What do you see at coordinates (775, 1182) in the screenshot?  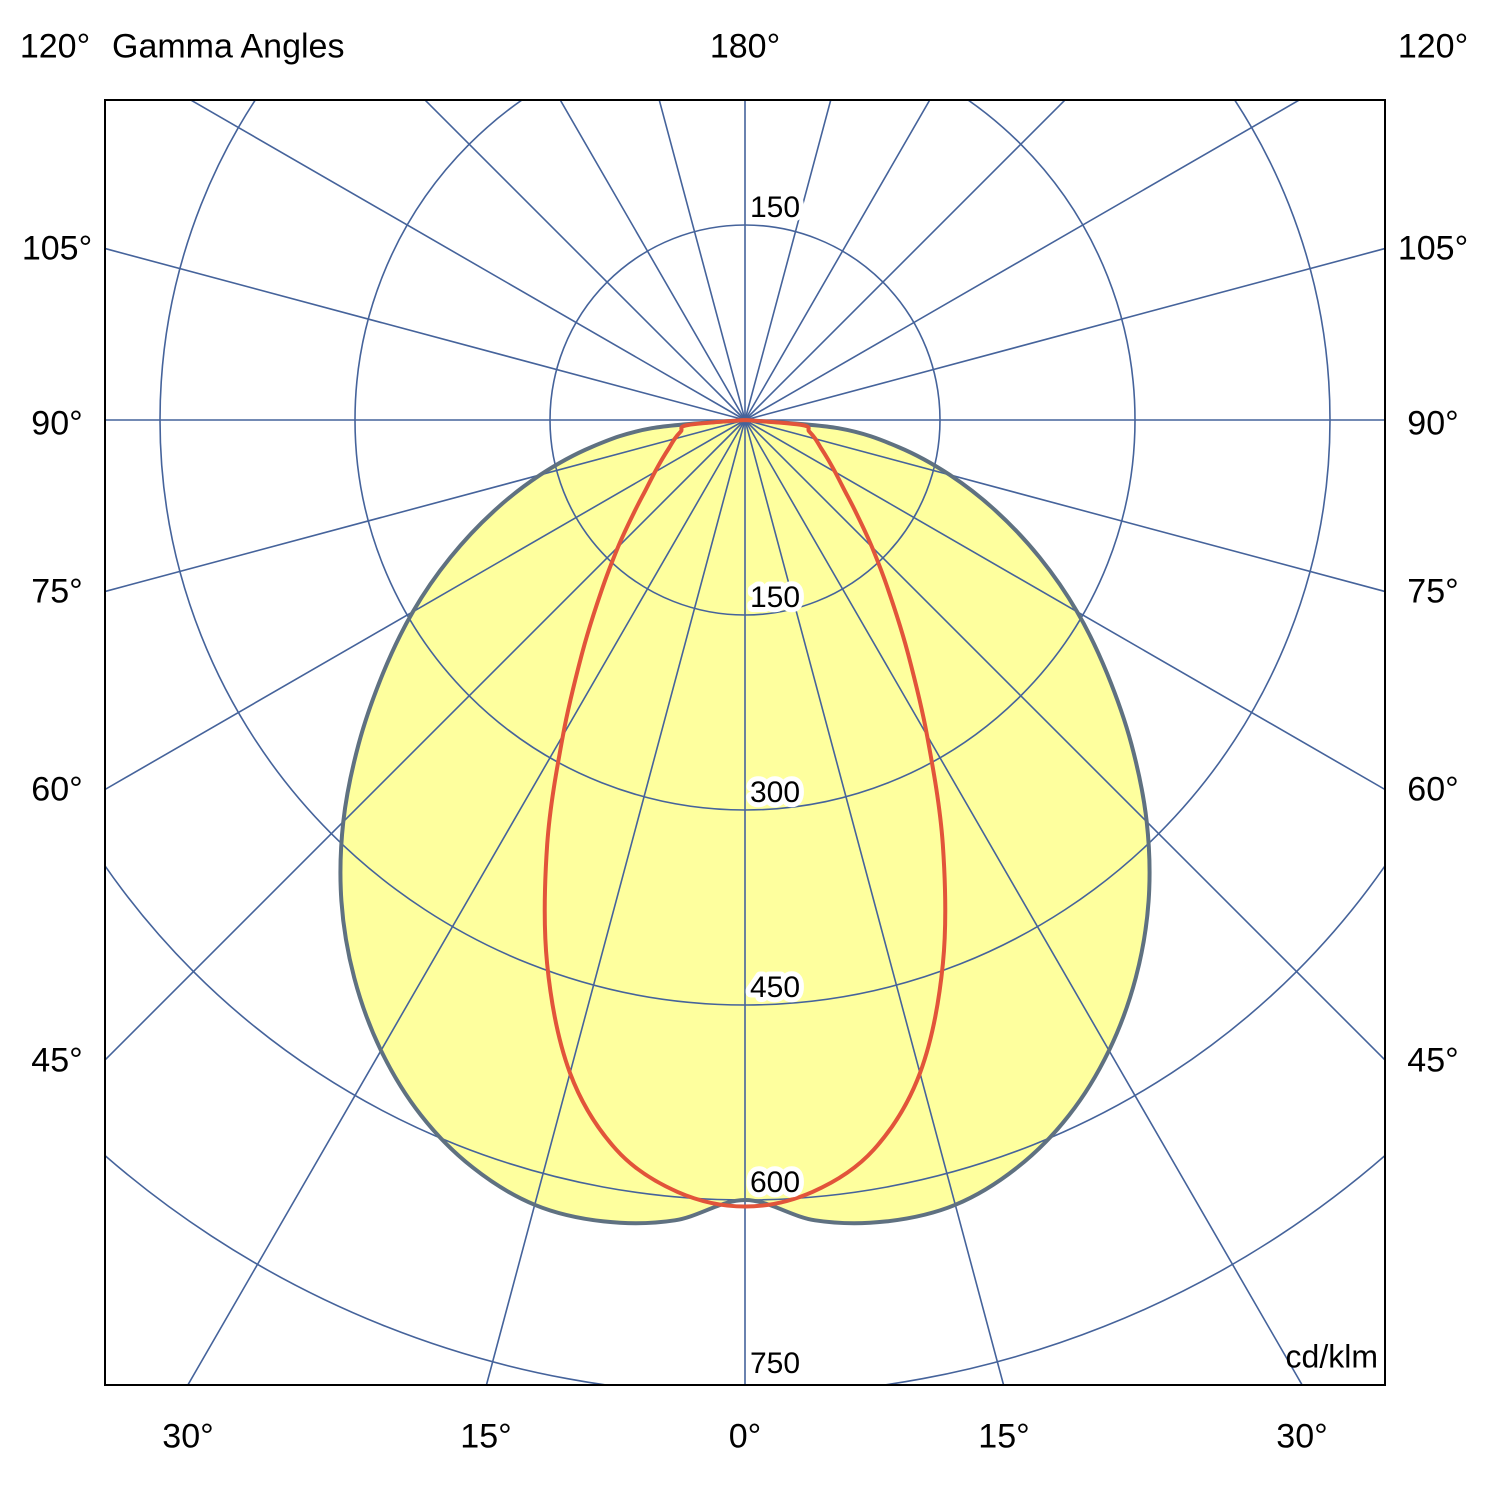 I see `svg-text: 600` at bounding box center [775, 1182].